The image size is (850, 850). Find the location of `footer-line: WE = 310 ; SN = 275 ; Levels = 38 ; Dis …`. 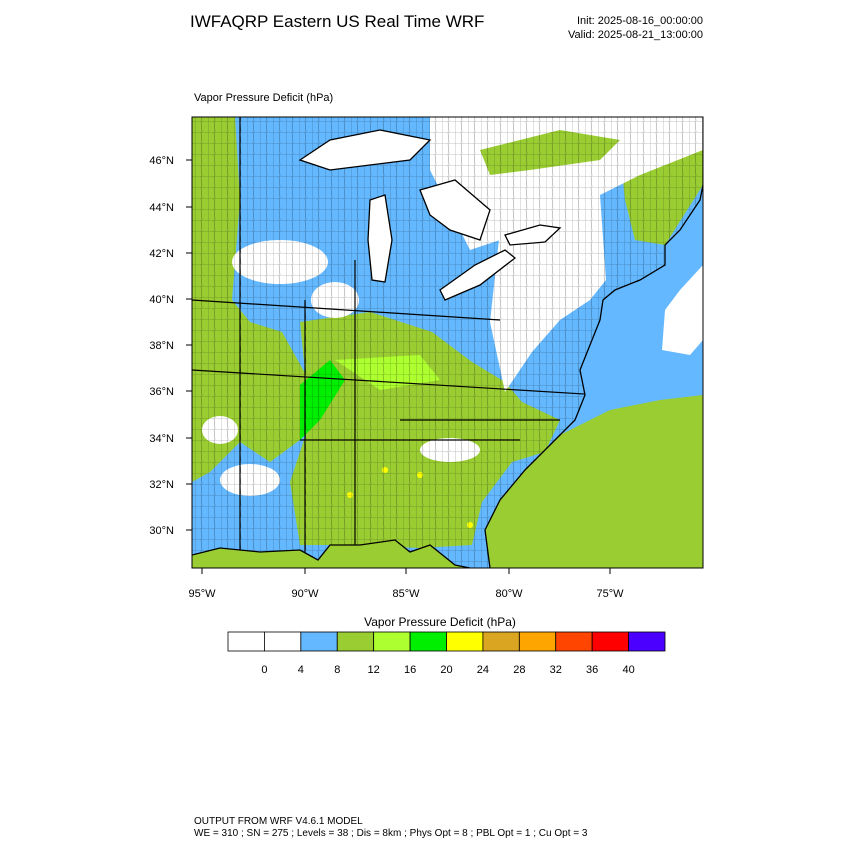

footer-line: WE = 310 ; SN = 275 ; Levels = 38 ; Dis … is located at coordinates (391, 833).